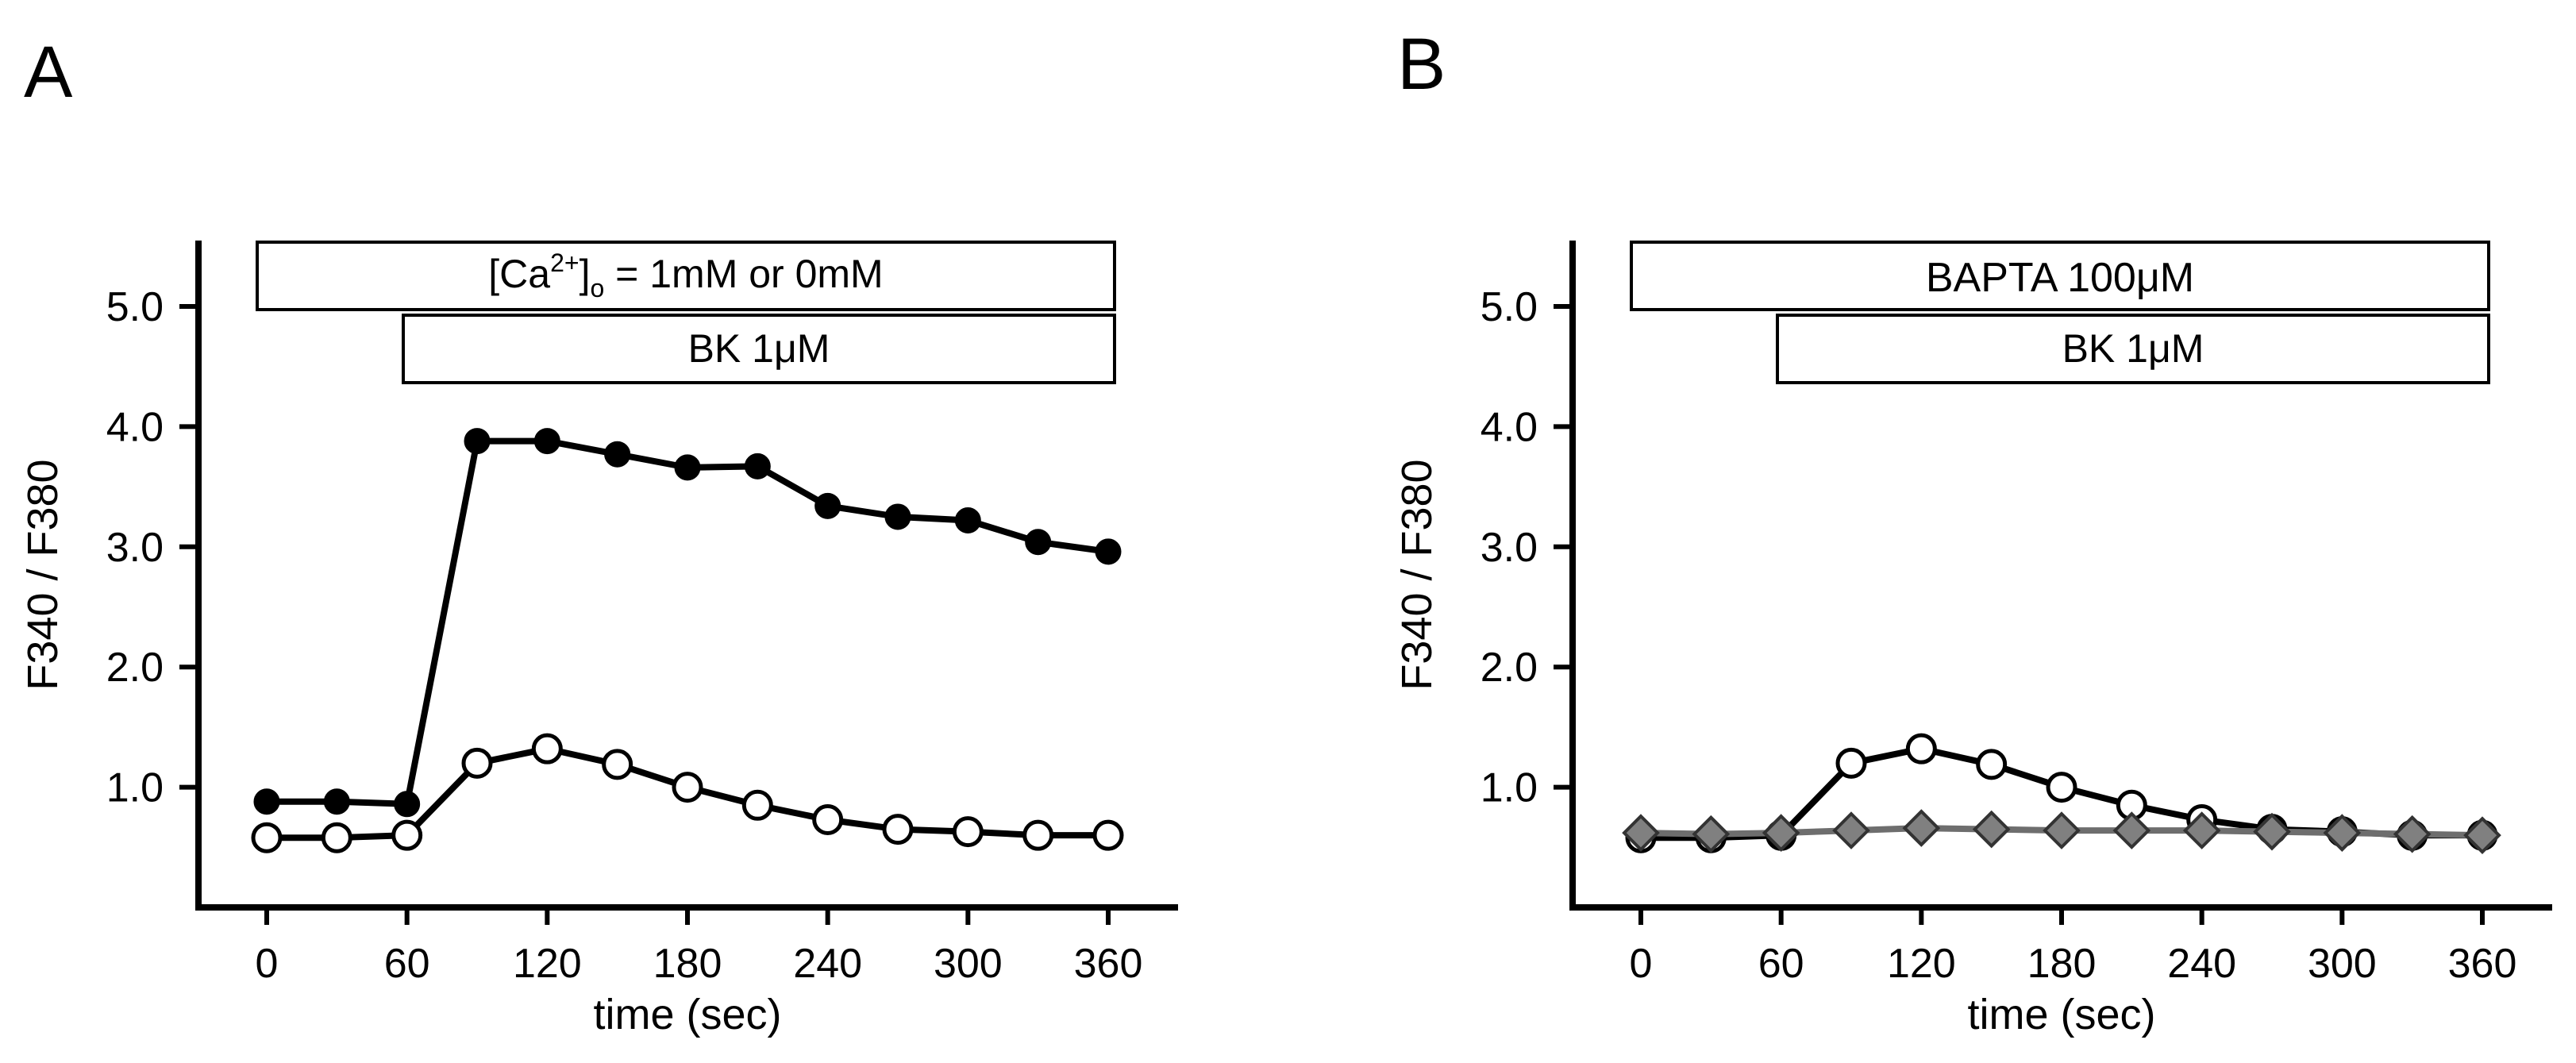 The height and width of the screenshot is (1063, 2576). I want to click on panel-label-a: A, so click(48, 73).